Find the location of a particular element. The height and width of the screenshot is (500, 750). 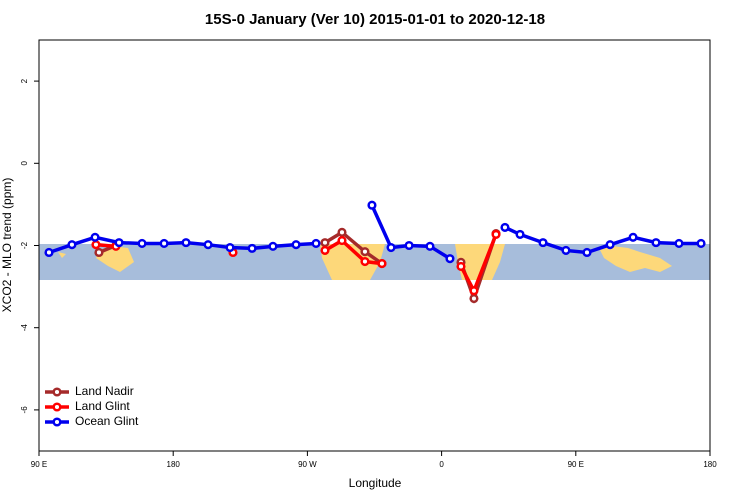

y-tick-label: 0 is located at coordinates (24, 163).